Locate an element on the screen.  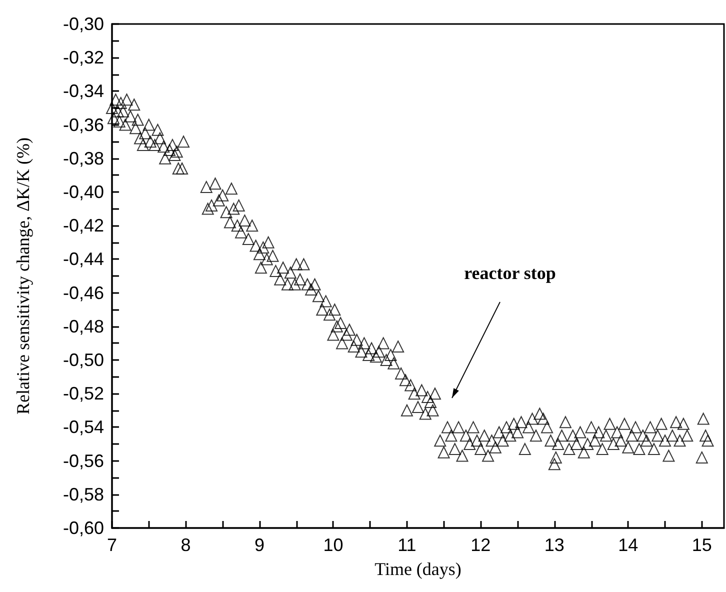
y-tick-label: -0,44 is located at coordinates (83, 259).